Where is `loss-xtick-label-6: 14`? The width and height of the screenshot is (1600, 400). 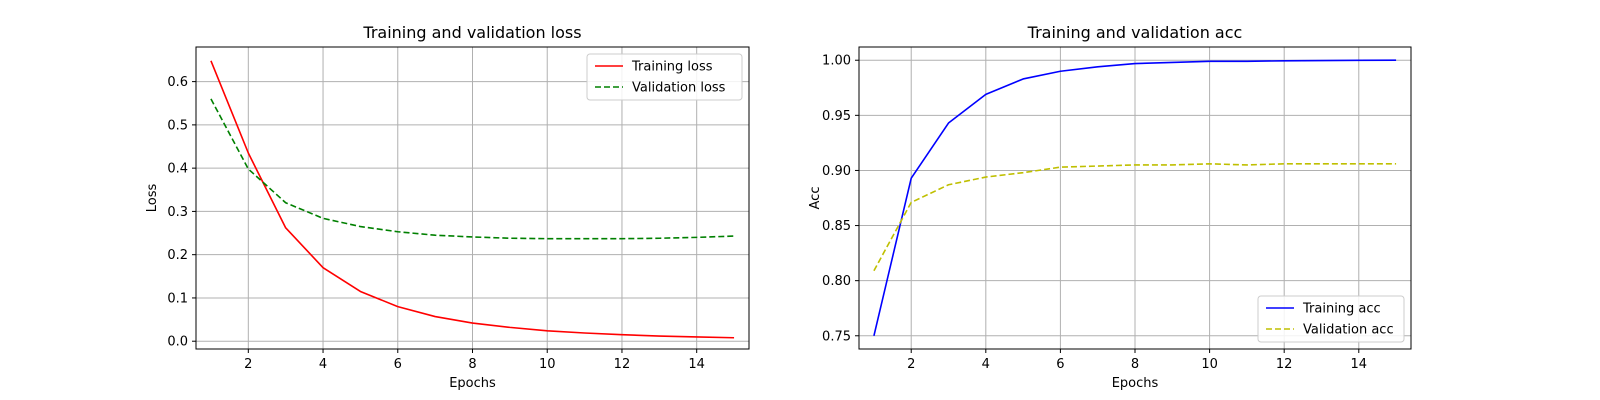
loss-xtick-label-6: 14 is located at coordinates (696, 364).